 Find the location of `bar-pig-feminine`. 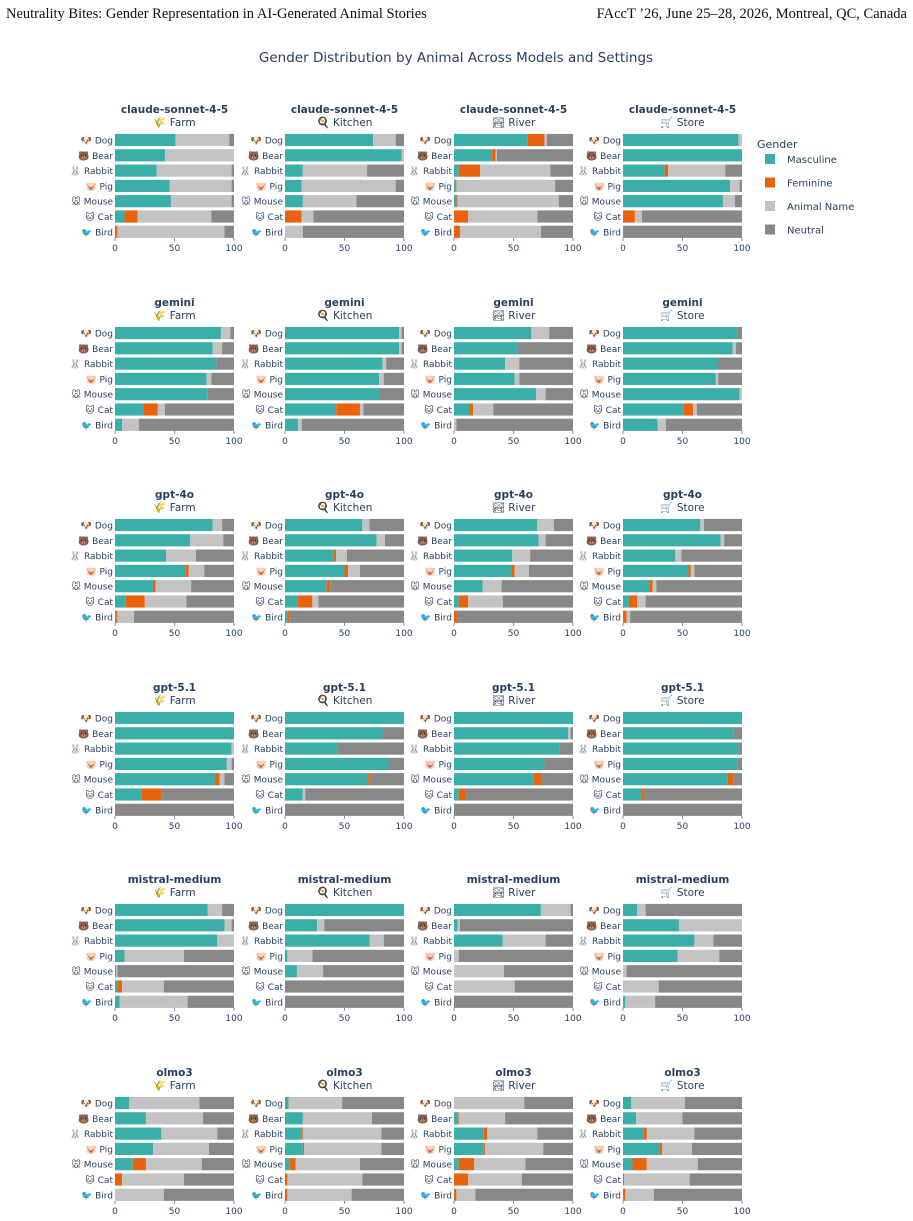

bar-pig-feminine is located at coordinates (303, 1148).